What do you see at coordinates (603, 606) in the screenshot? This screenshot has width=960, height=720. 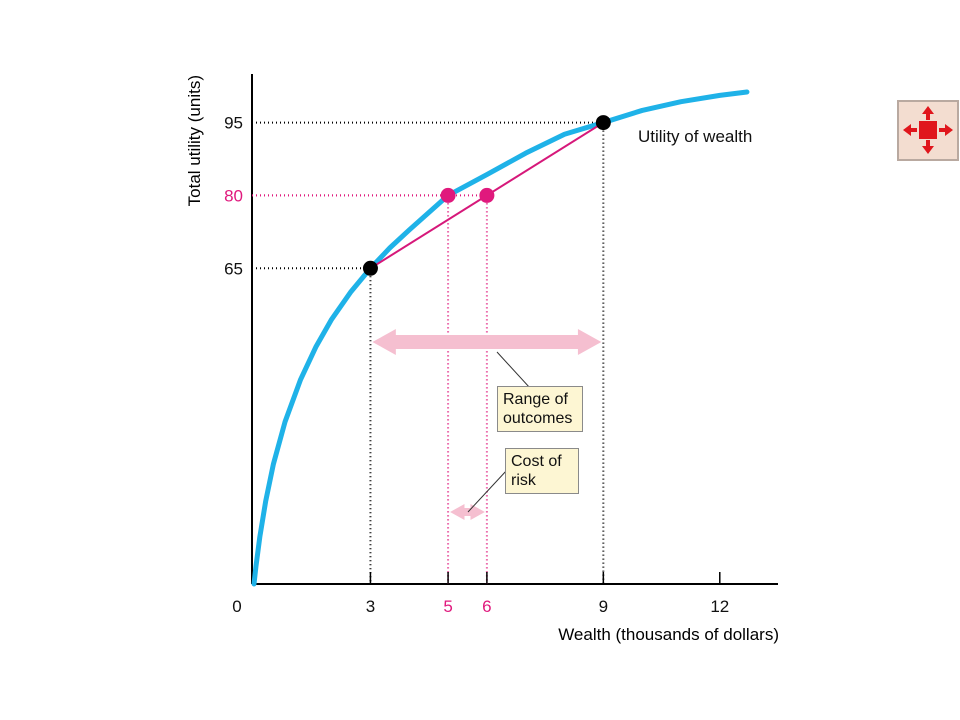 I see `x-tick-label: 9` at bounding box center [603, 606].